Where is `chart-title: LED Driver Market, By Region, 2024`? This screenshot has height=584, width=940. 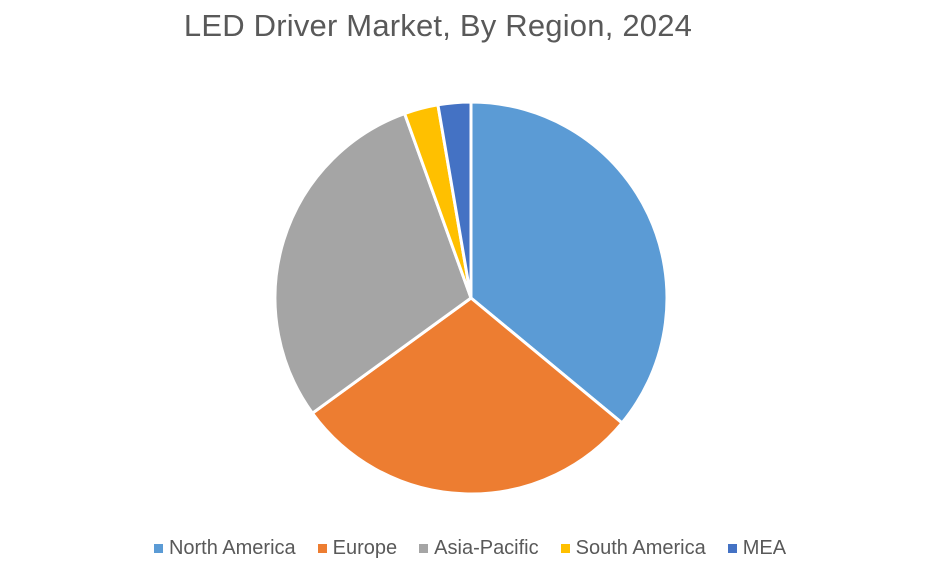
chart-title: LED Driver Market, By Region, 2024 is located at coordinates (438, 25).